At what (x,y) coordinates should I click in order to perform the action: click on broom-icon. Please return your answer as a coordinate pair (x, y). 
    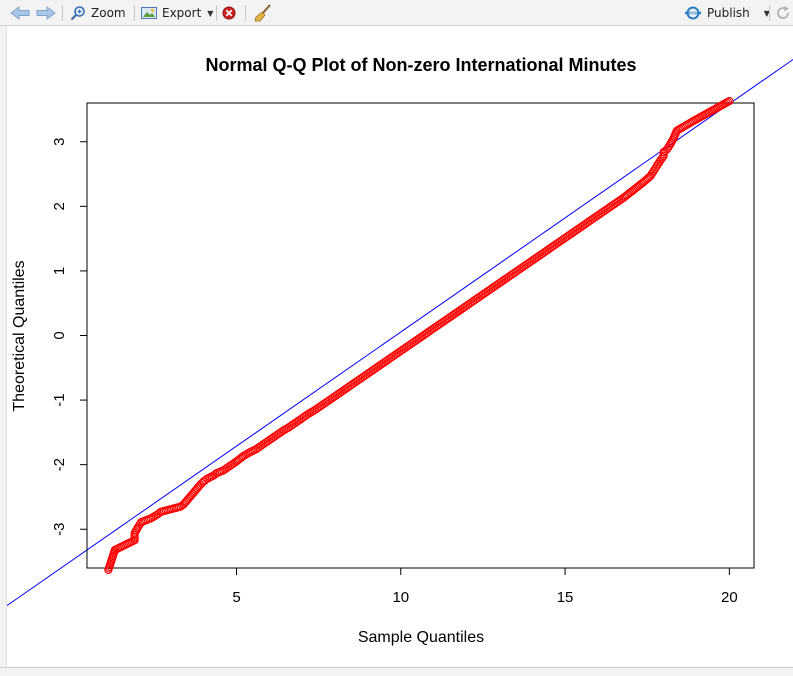
    Looking at the image, I should click on (262, 13).